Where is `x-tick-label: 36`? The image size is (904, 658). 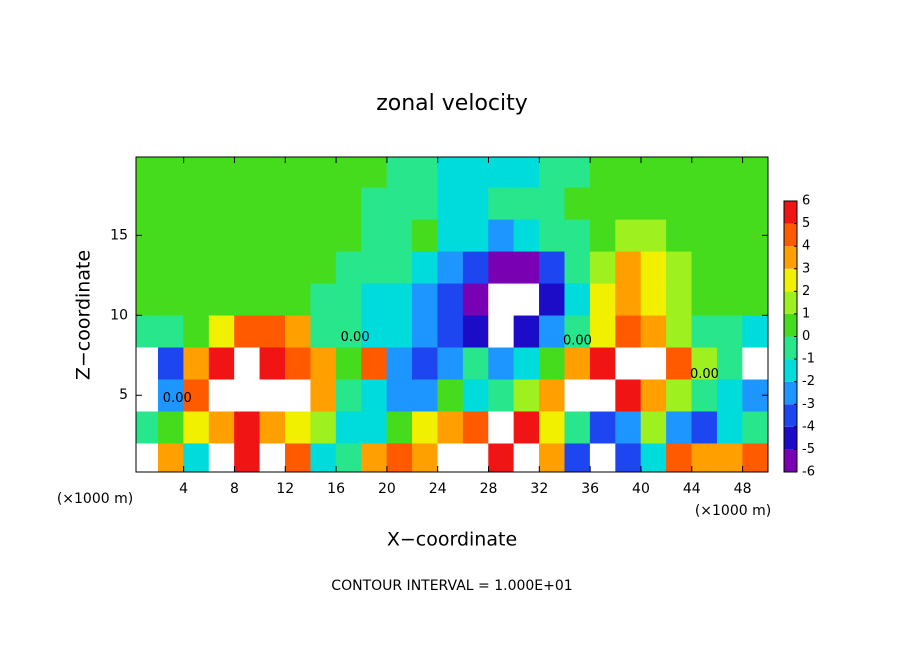
x-tick-label: 36 is located at coordinates (590, 489).